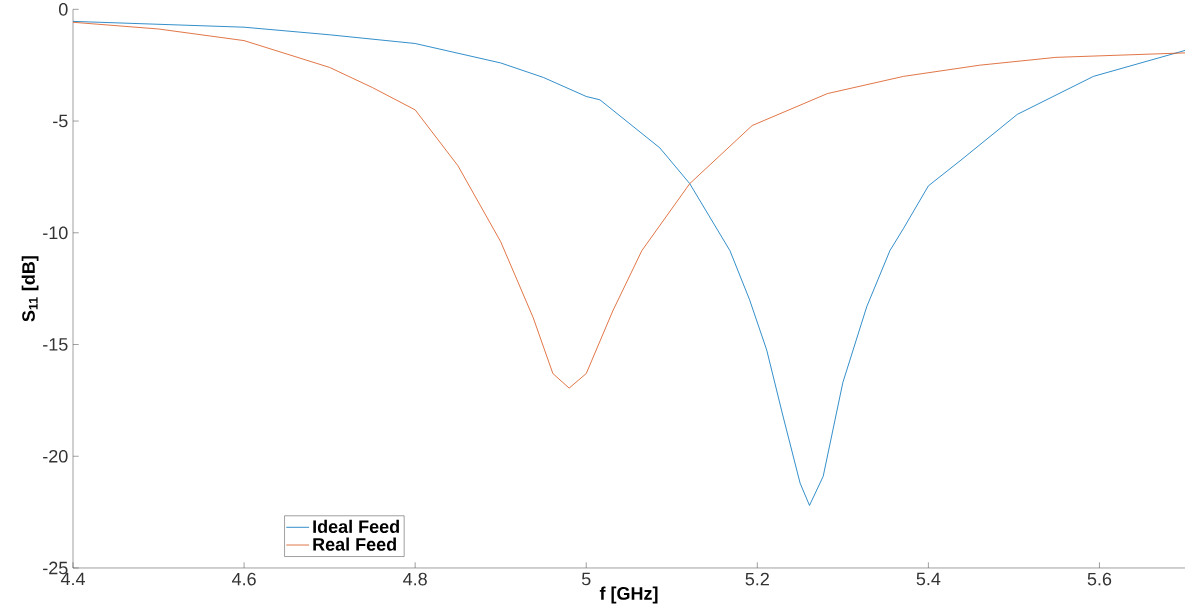 The height and width of the screenshot is (616, 1196). Describe the element at coordinates (55, 456) in the screenshot. I see `y-tick-label: -20` at that location.